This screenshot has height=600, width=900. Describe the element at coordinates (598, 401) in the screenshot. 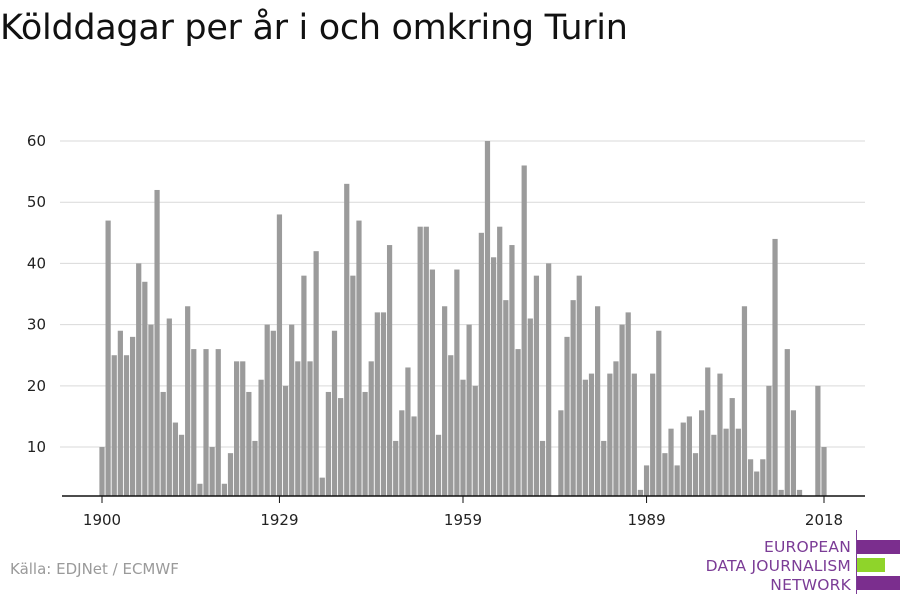

I see `bar-1981` at that location.